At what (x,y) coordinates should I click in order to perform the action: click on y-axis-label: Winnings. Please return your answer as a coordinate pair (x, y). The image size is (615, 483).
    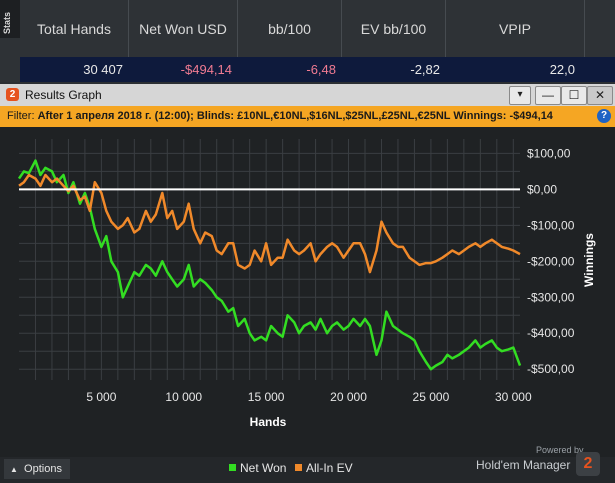
    Looking at the image, I should click on (589, 260).